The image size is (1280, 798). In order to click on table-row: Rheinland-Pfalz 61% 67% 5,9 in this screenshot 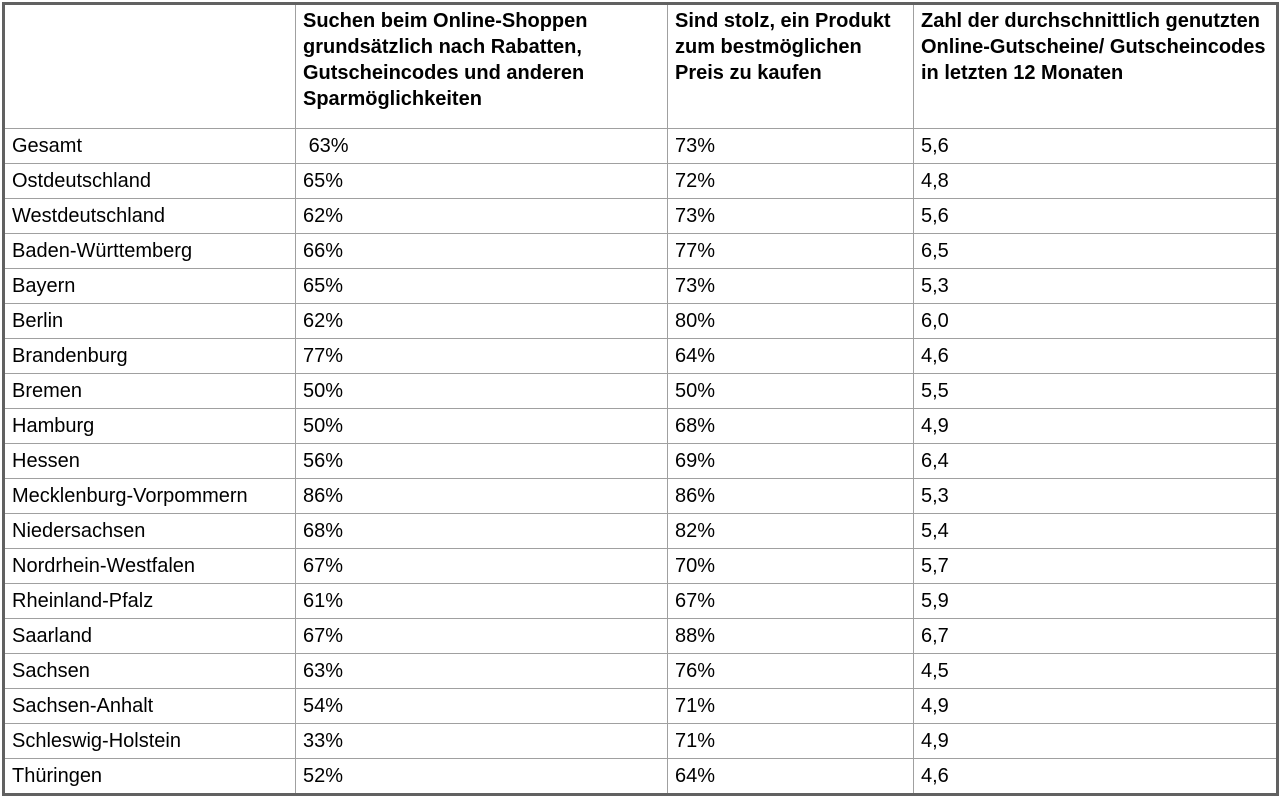, I will do `click(640, 601)`.